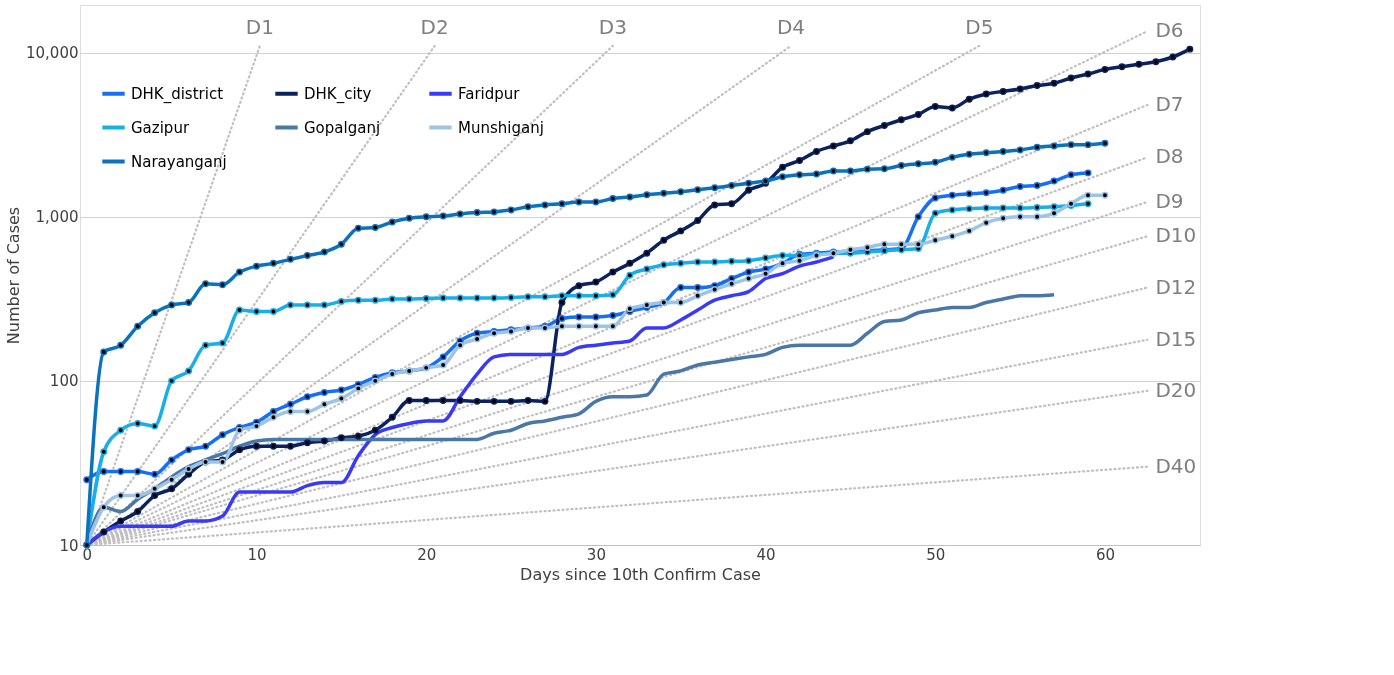 This screenshot has height=675, width=1394. I want to click on series-label: D3, so click(612, 26).